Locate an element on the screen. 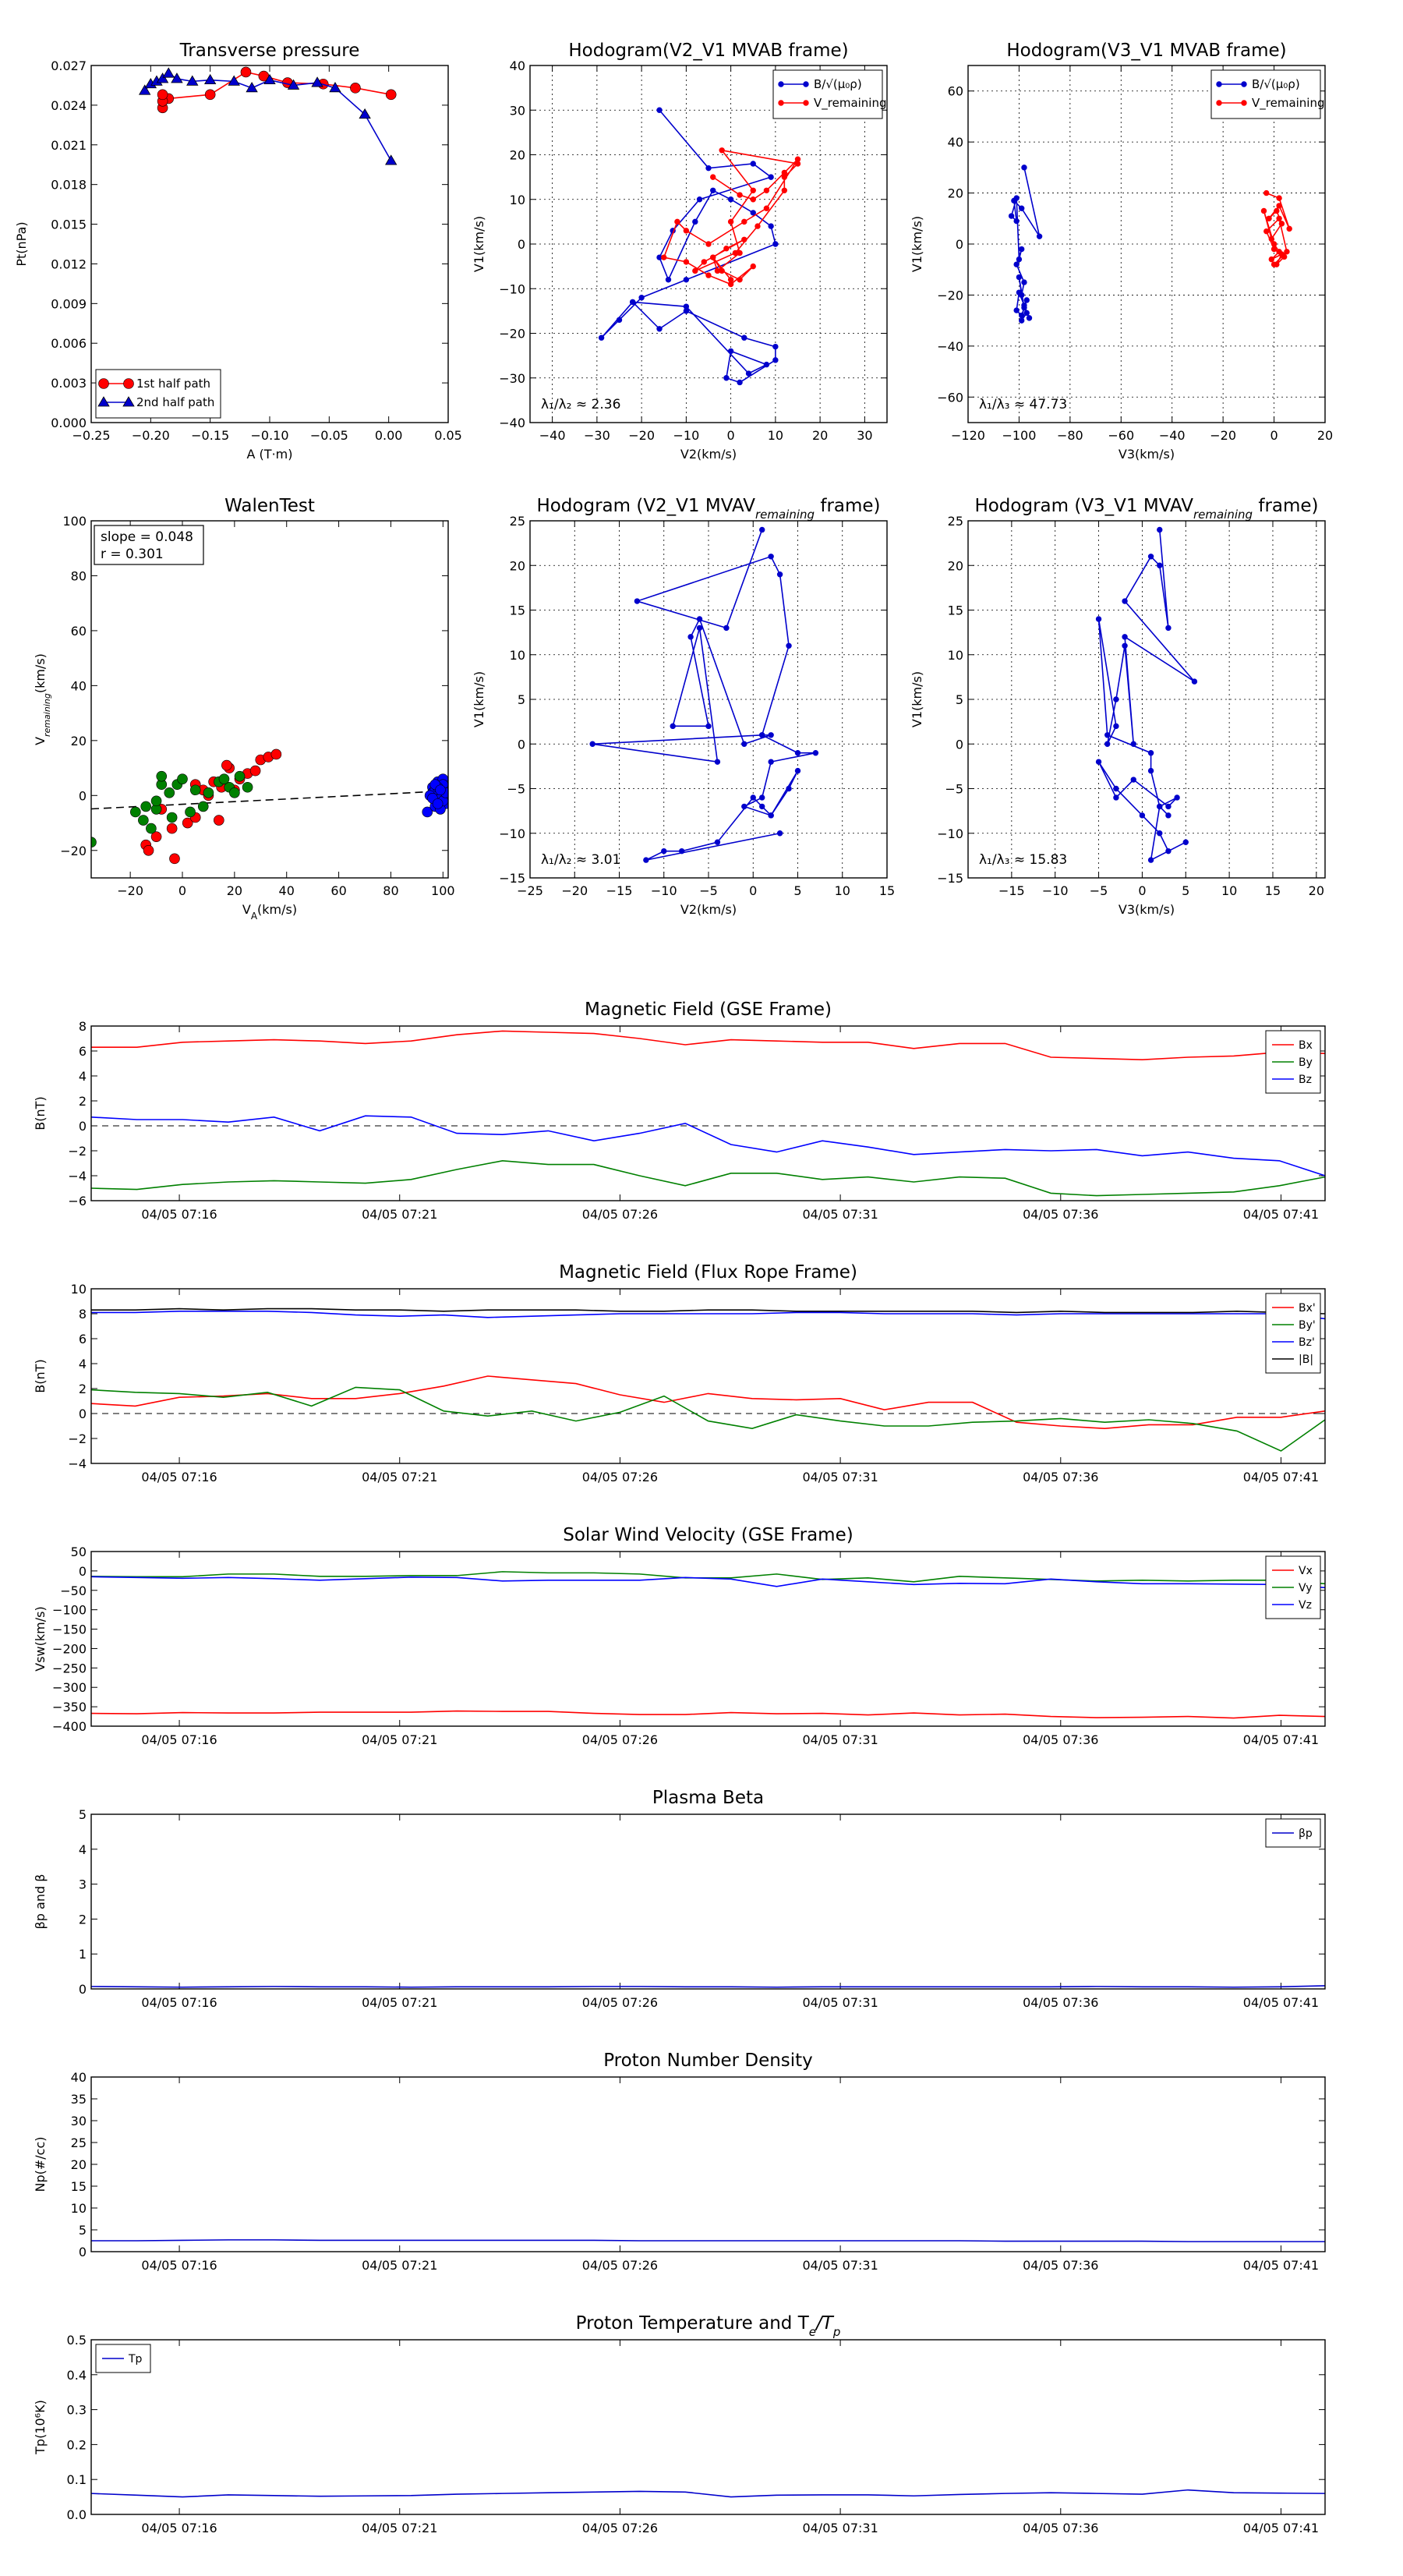 This screenshot has height=2576, width=1403. panel-title: Proton Number Density is located at coordinates (708, 2061).